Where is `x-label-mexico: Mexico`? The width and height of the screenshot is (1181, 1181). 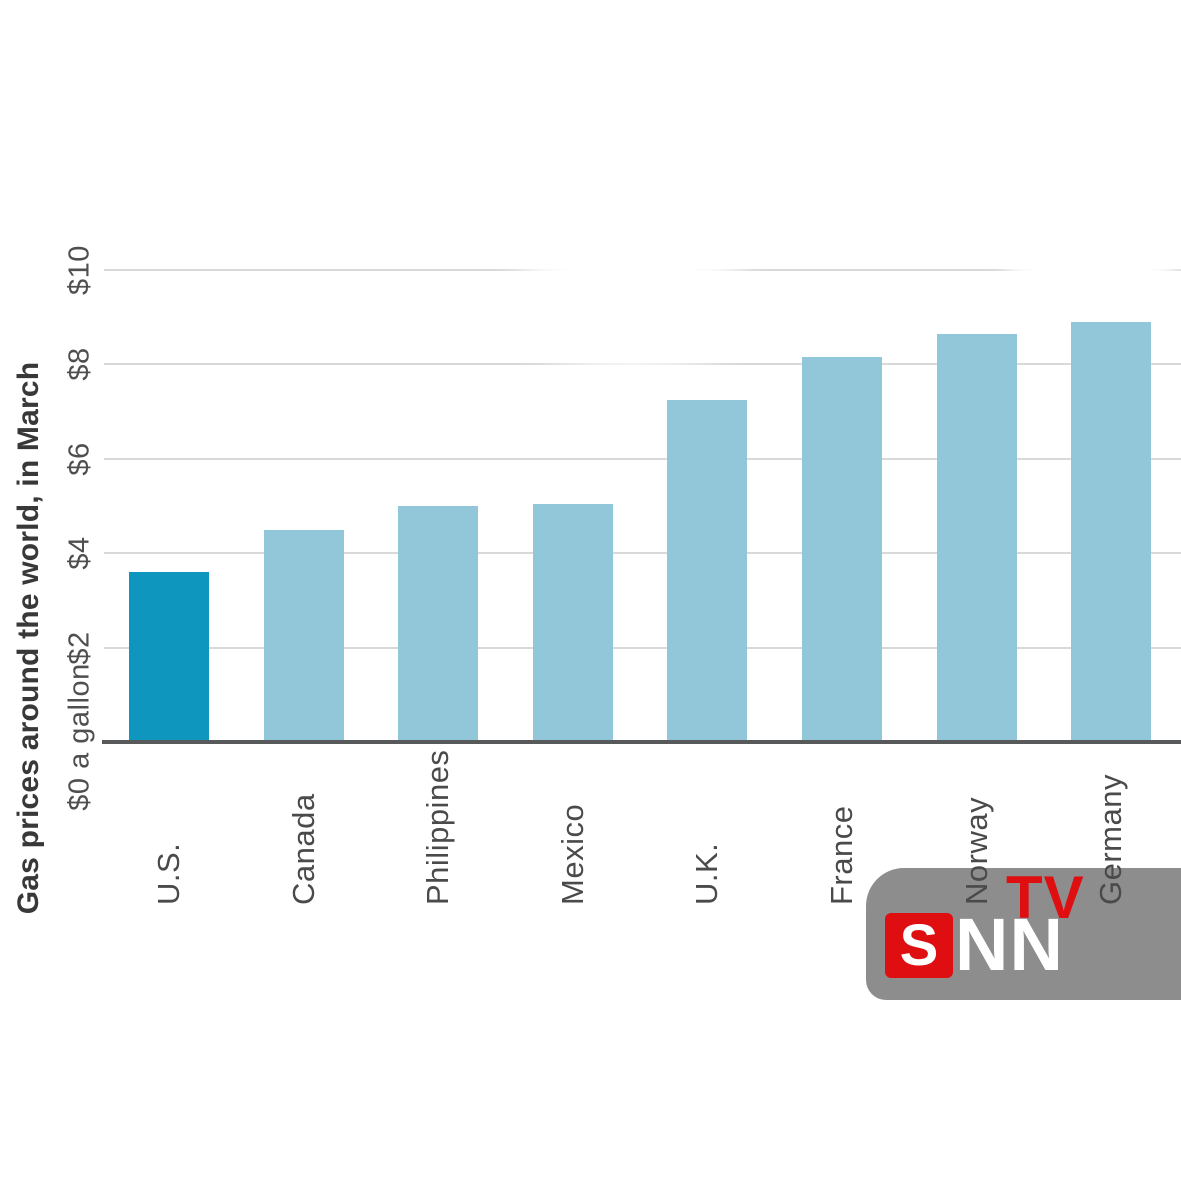
x-label-mexico: Mexico is located at coordinates (572, 854).